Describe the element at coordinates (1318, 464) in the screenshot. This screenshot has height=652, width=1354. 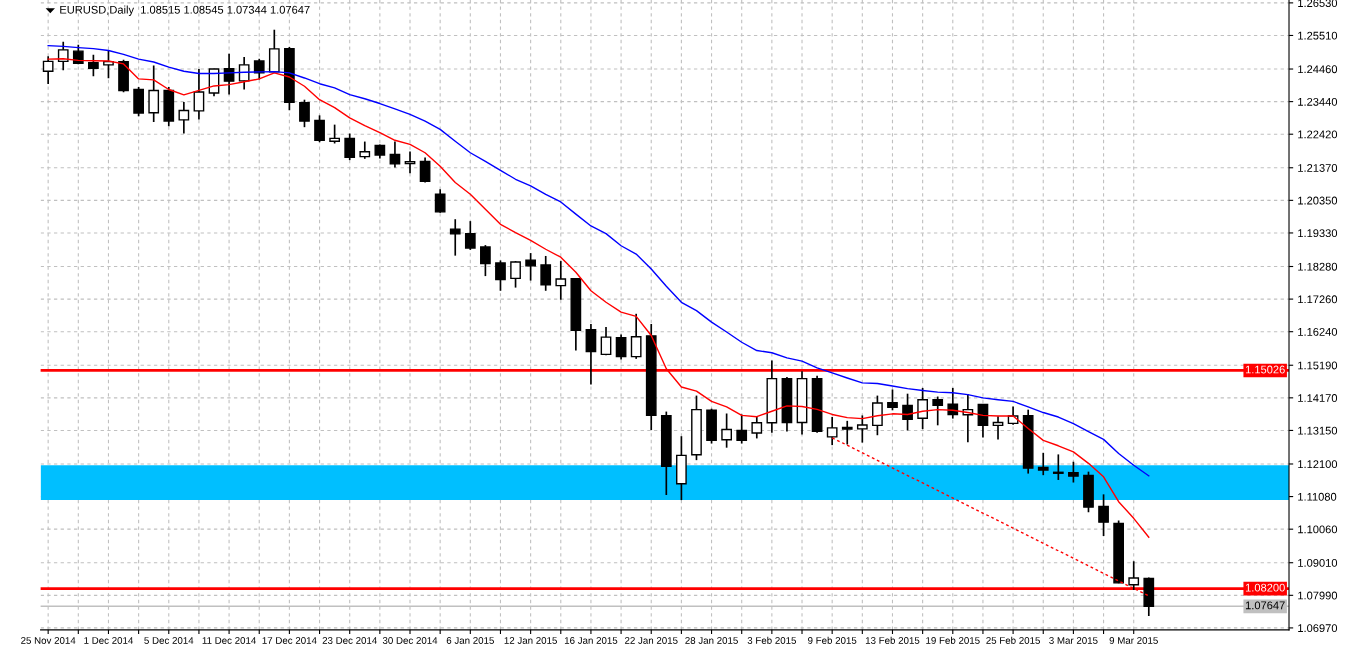
I see `y-tick-label: 1.12100` at that location.